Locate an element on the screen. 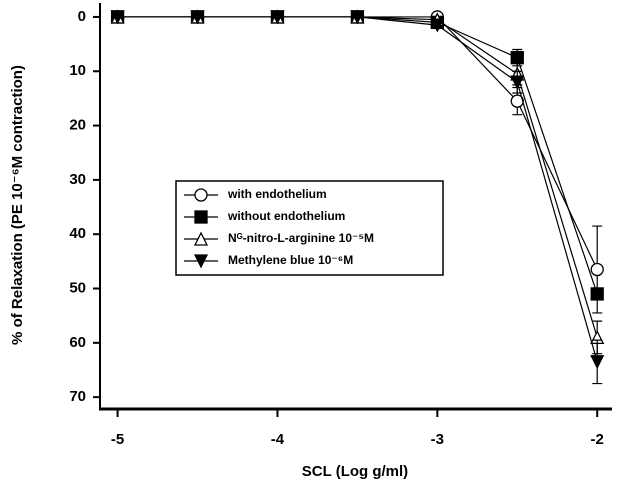 The image size is (621, 495). x-tick-label: -4 is located at coordinates (278, 439).